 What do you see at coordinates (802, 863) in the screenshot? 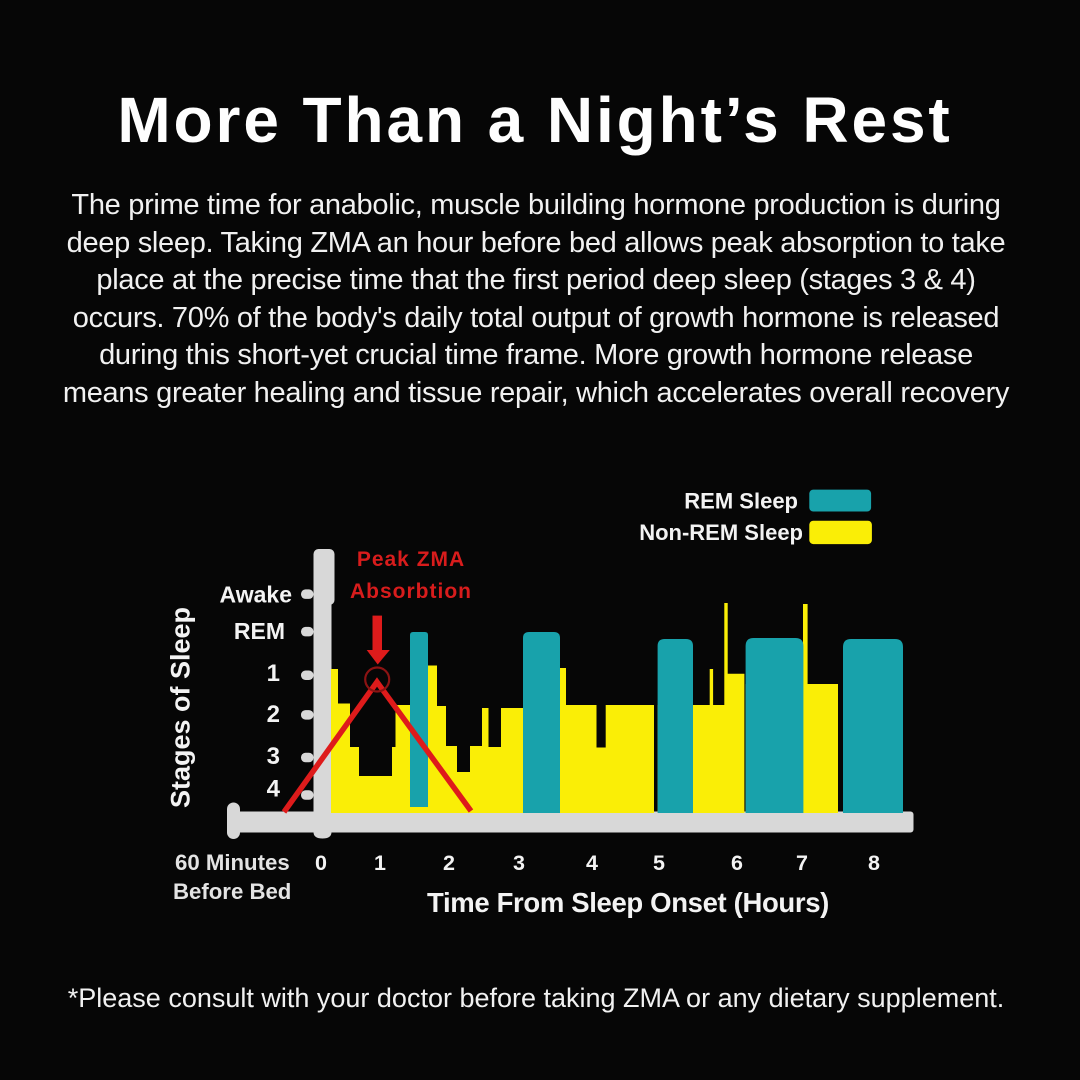
I see `svg-text: 7` at bounding box center [802, 863].